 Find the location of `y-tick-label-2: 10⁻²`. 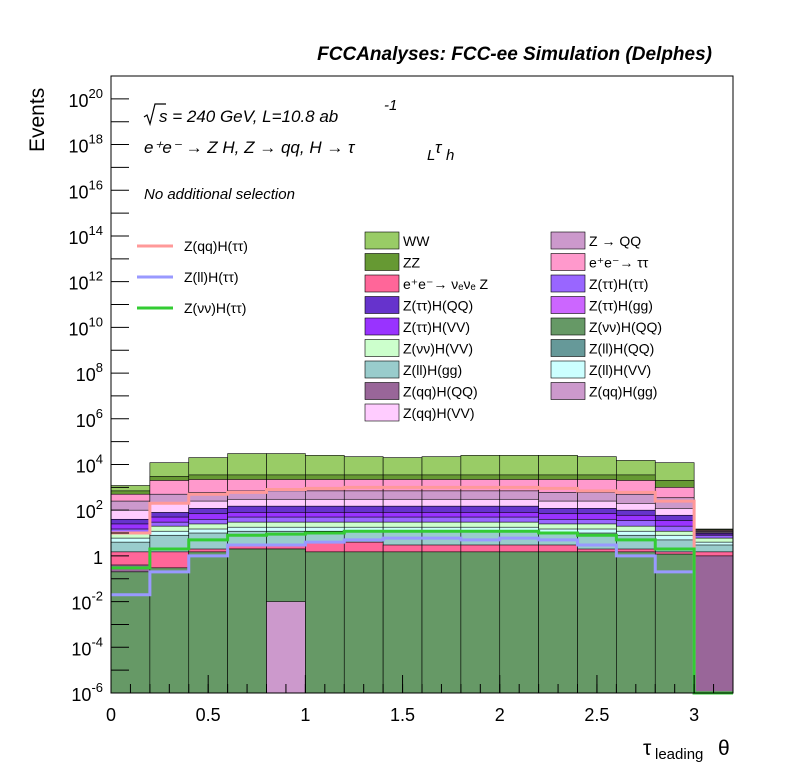

y-tick-label-2: 10⁻² is located at coordinates (87, 601).